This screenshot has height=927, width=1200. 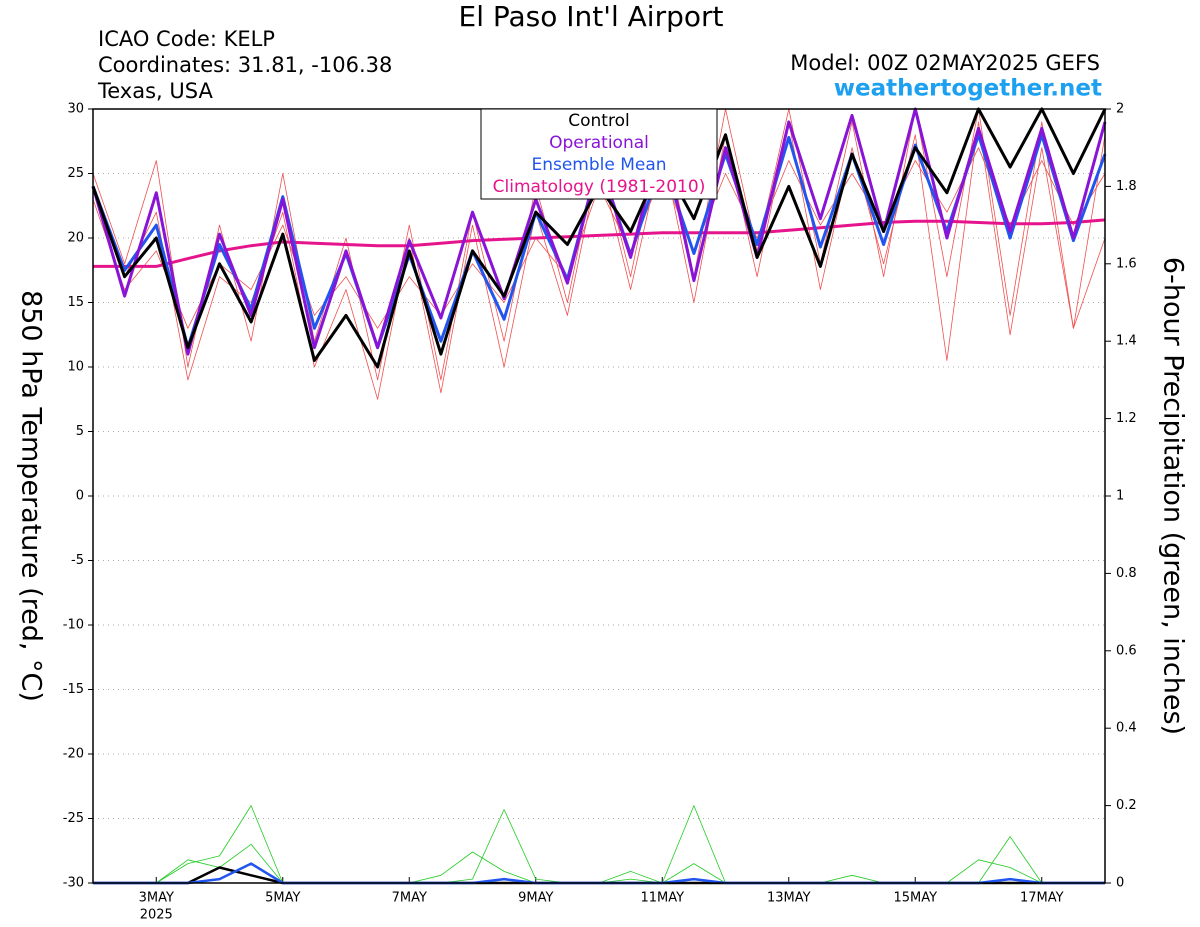 I want to click on x-tick-label: 3MAY, so click(x=156, y=898).